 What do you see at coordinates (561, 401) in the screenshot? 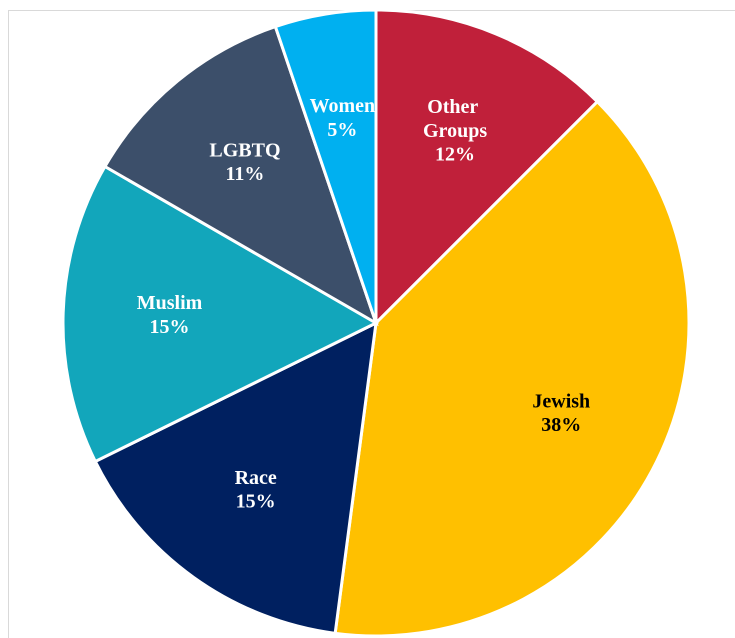
I see `category-label: Jewish` at bounding box center [561, 401].